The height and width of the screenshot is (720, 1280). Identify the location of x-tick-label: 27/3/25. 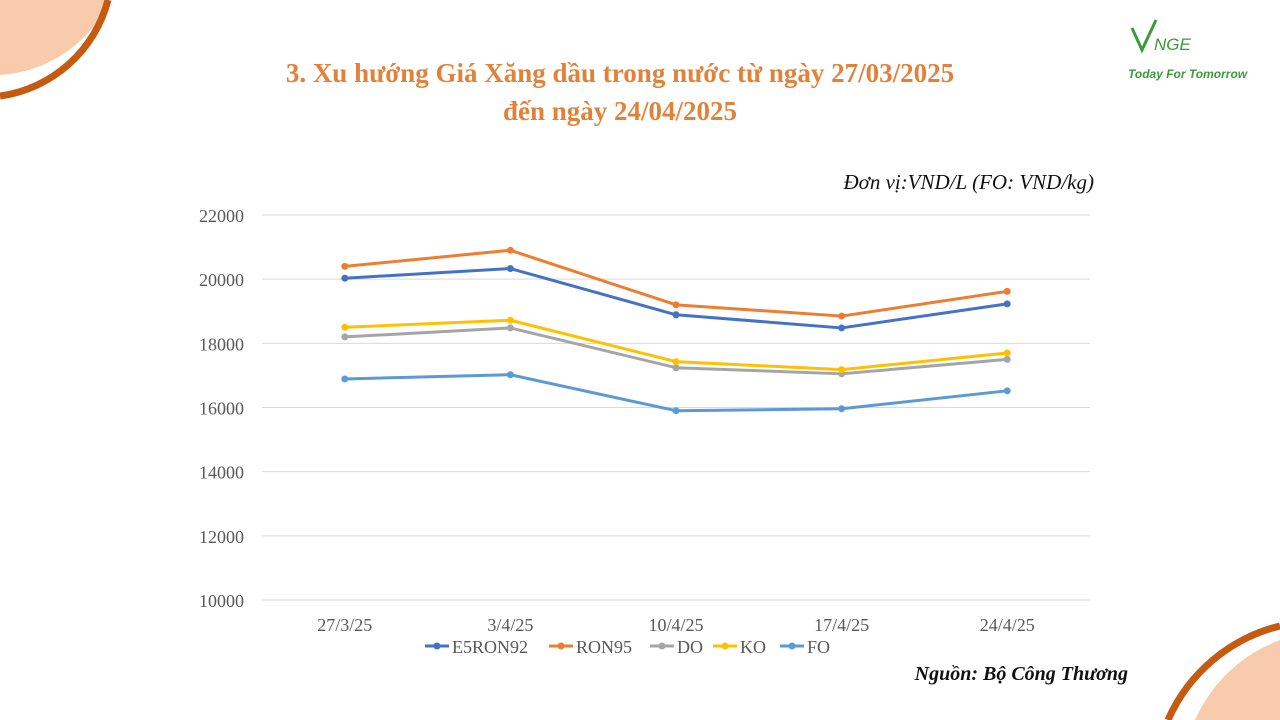
(344, 625).